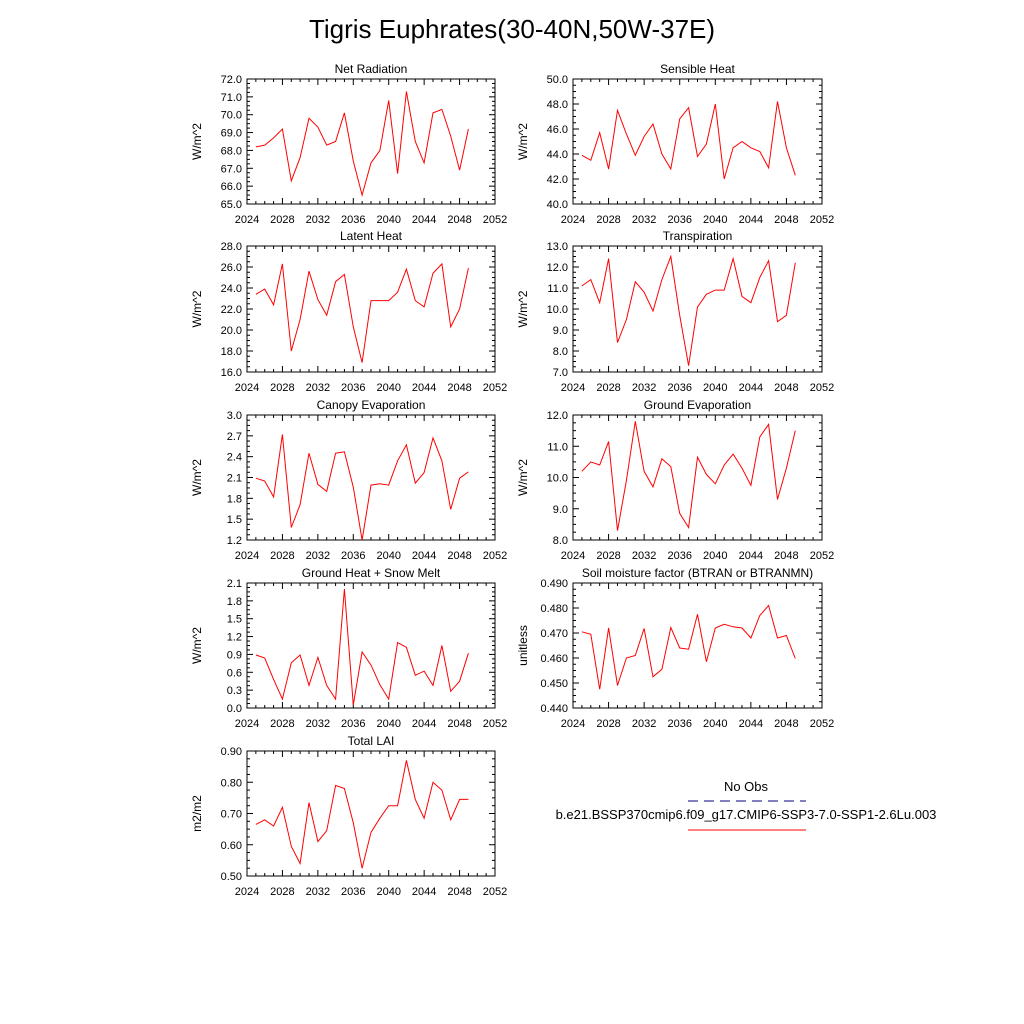 This screenshot has width=1024, height=1024. What do you see at coordinates (557, 80) in the screenshot?
I see `y-tick-label: 50.0` at bounding box center [557, 80].